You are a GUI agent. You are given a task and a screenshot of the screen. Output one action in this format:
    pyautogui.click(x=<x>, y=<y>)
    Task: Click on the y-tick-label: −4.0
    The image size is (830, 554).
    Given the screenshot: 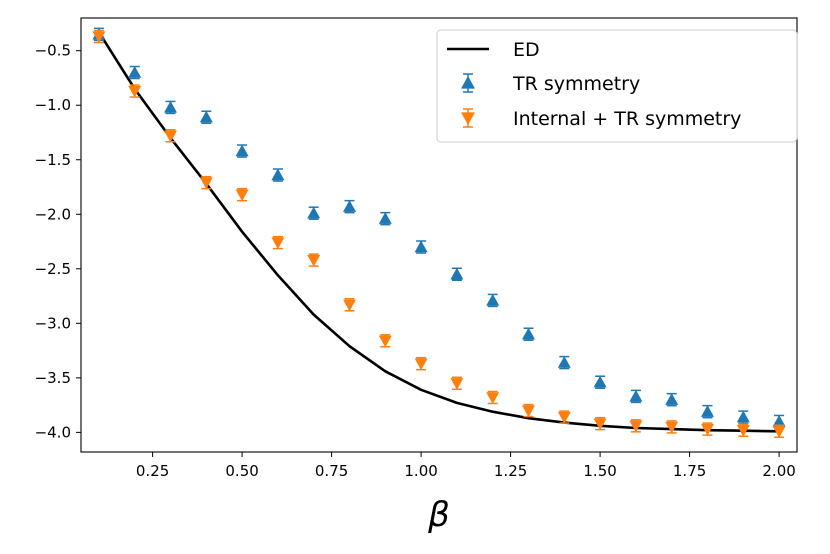 What is the action you would take?
    pyautogui.click(x=53, y=432)
    